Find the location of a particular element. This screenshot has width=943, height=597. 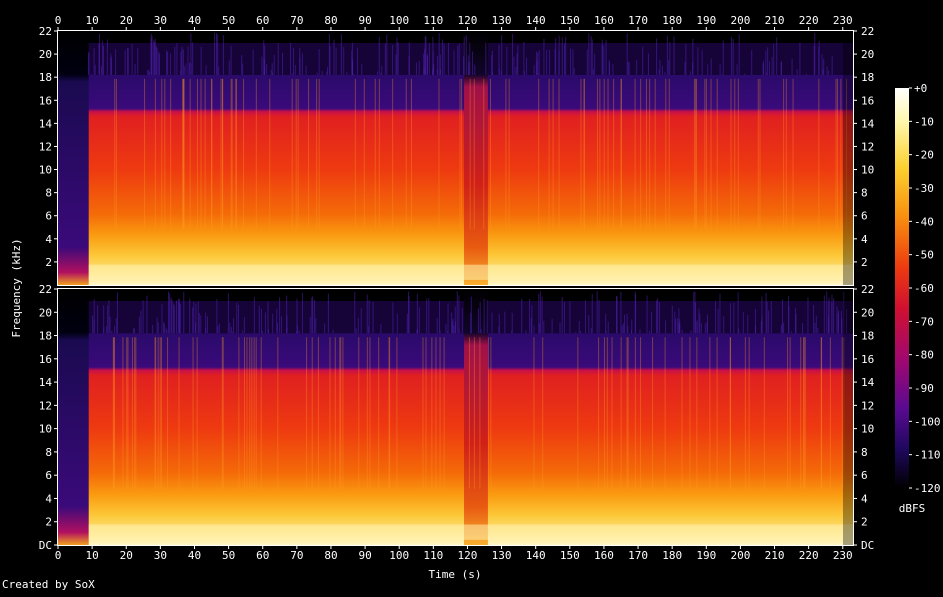

colorbar-tick-label: -90 is located at coordinates (924, 388).